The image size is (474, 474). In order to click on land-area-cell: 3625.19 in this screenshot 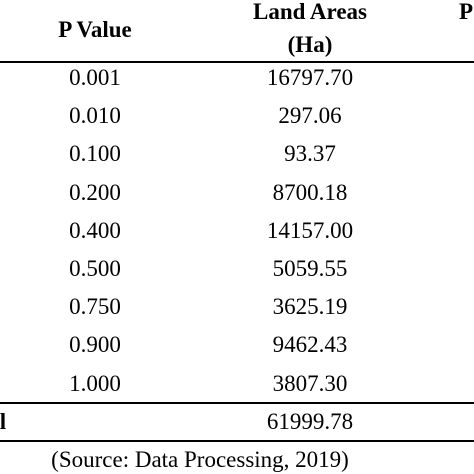, I will do `click(310, 307)`.